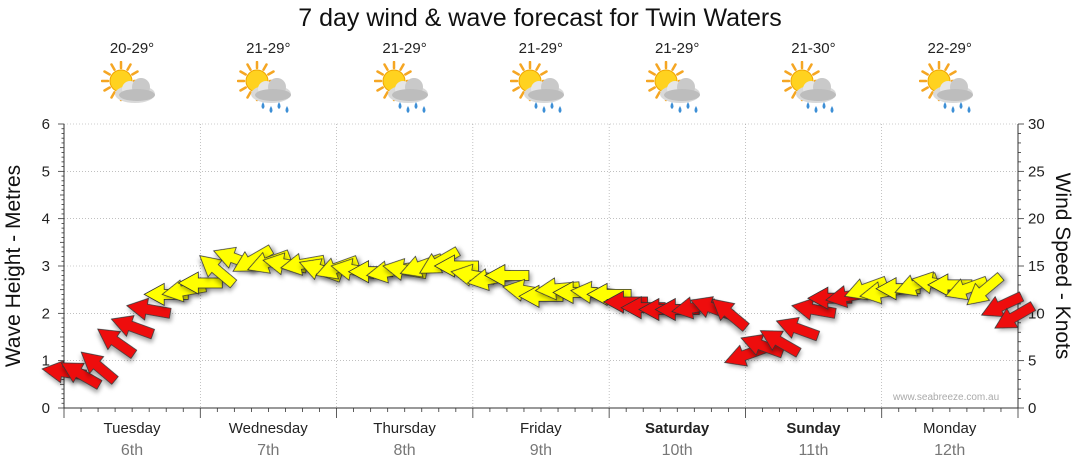  Describe the element at coordinates (132, 48) in the screenshot. I see `temperature-range: 20-29°` at that location.